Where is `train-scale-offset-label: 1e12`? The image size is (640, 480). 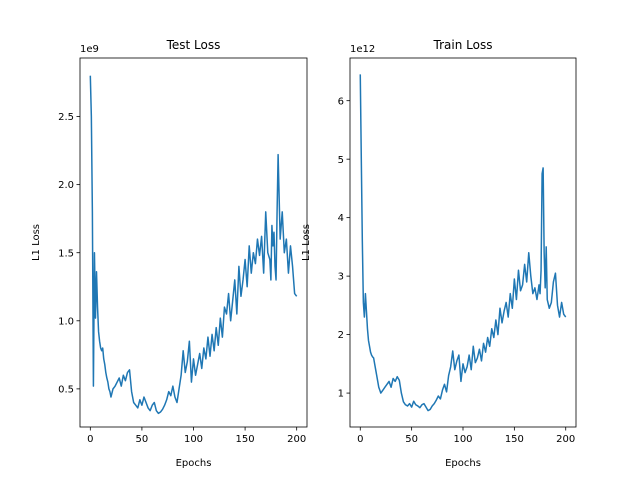
train-scale-offset-label: 1e12 is located at coordinates (362, 49).